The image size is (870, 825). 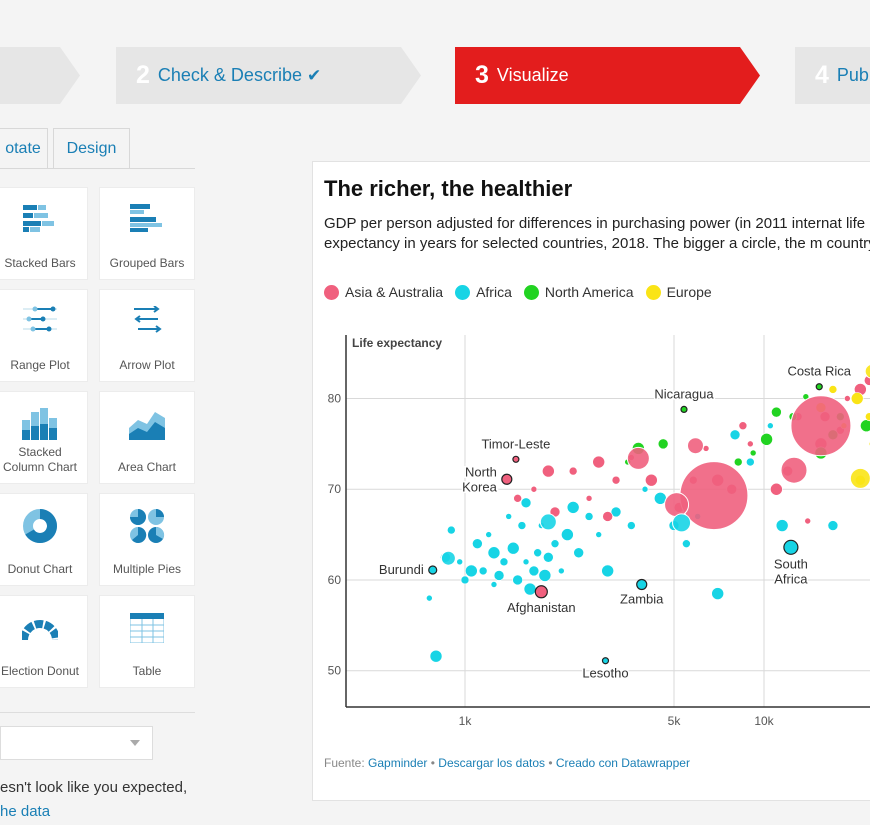 What do you see at coordinates (147, 539) in the screenshot?
I see `chart-type-multiple-pies: Multiple Pies` at bounding box center [147, 539].